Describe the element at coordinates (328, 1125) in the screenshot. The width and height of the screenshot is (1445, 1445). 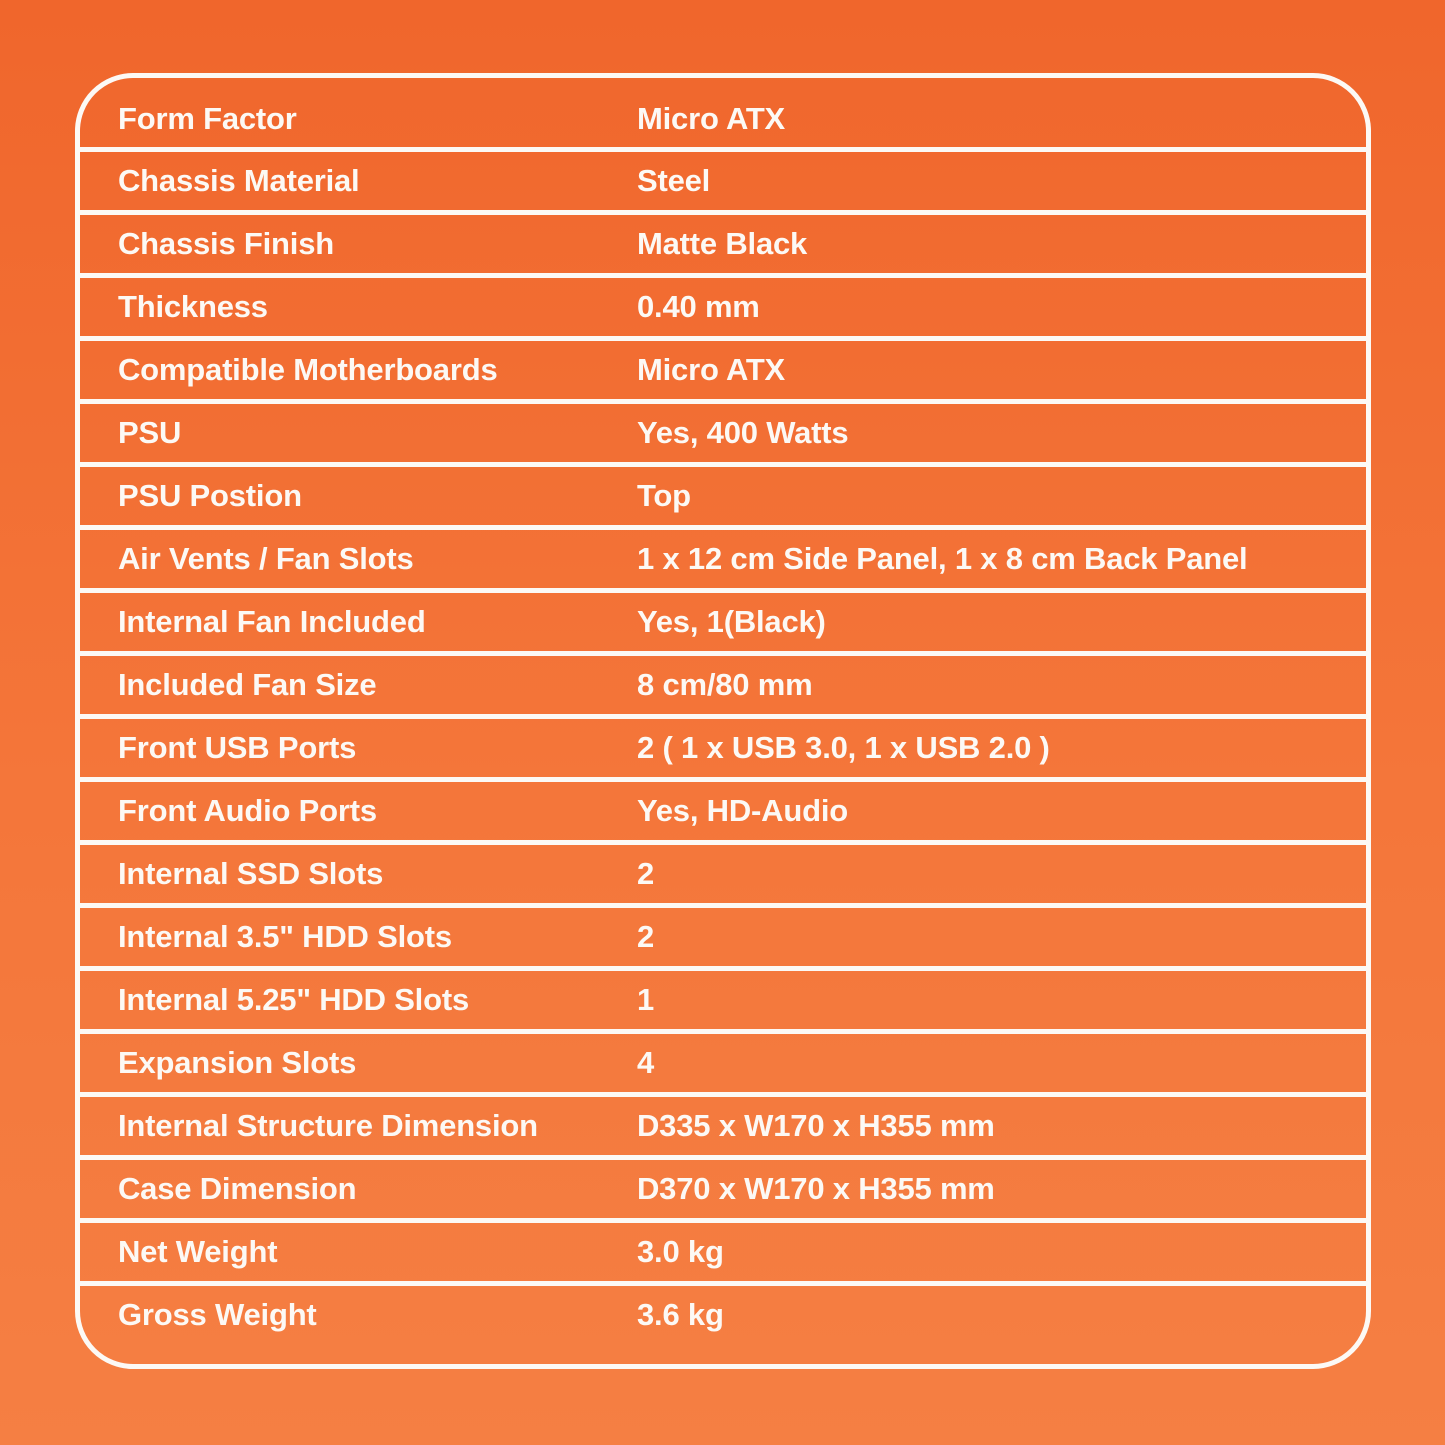
I see `spec-row-label: Internal Structure Dimension` at that location.